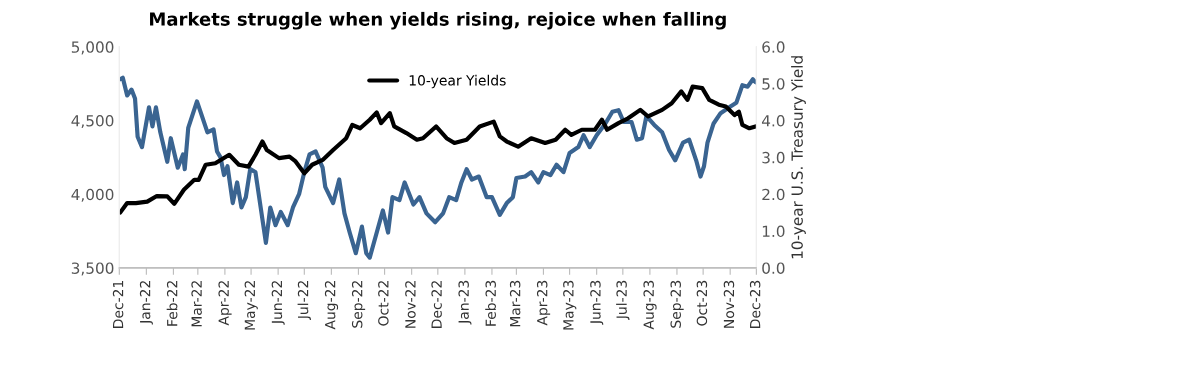  What do you see at coordinates (92, 195) in the screenshot?
I see `y-tick-label: 4,000` at bounding box center [92, 195].